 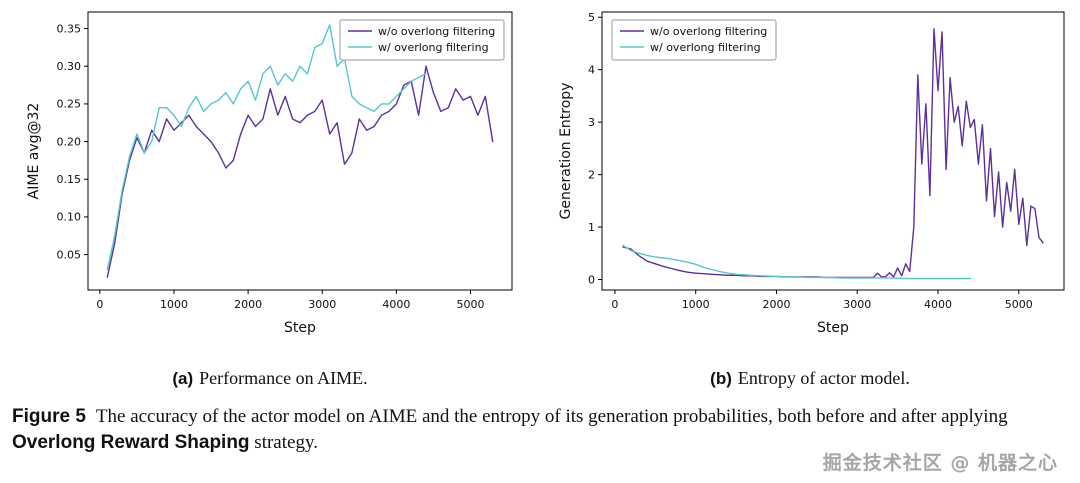 What do you see at coordinates (591, 174) in the screenshot?
I see `svg-text: 2` at bounding box center [591, 174].